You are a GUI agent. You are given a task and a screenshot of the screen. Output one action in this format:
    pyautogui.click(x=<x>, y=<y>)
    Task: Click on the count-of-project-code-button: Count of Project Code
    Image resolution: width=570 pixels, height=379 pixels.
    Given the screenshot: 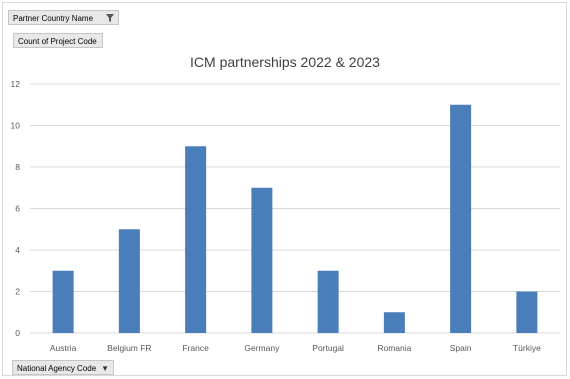 What is the action you would take?
    pyautogui.click(x=58, y=40)
    